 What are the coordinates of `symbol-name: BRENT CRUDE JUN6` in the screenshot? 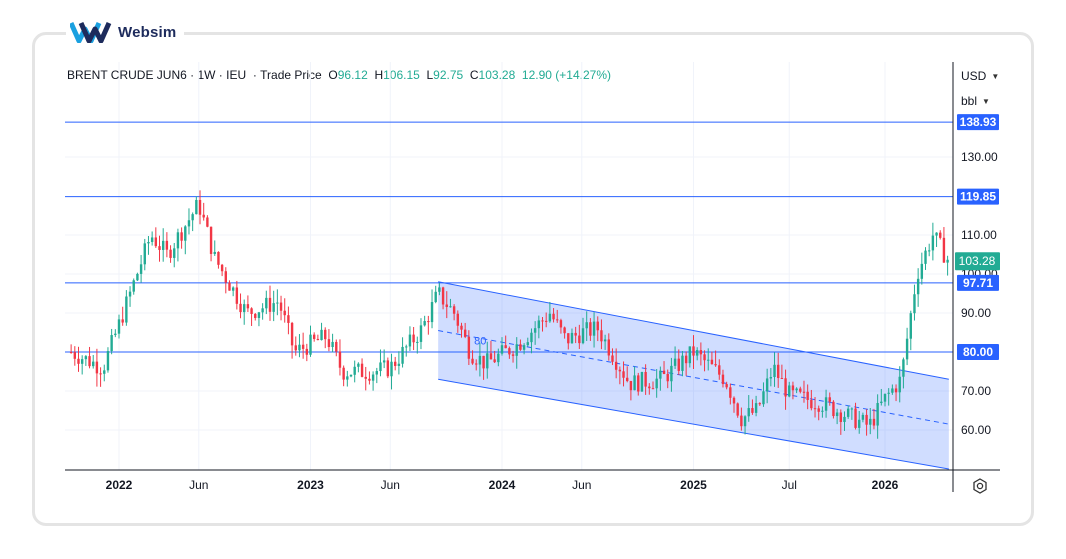 It's located at (127, 75).